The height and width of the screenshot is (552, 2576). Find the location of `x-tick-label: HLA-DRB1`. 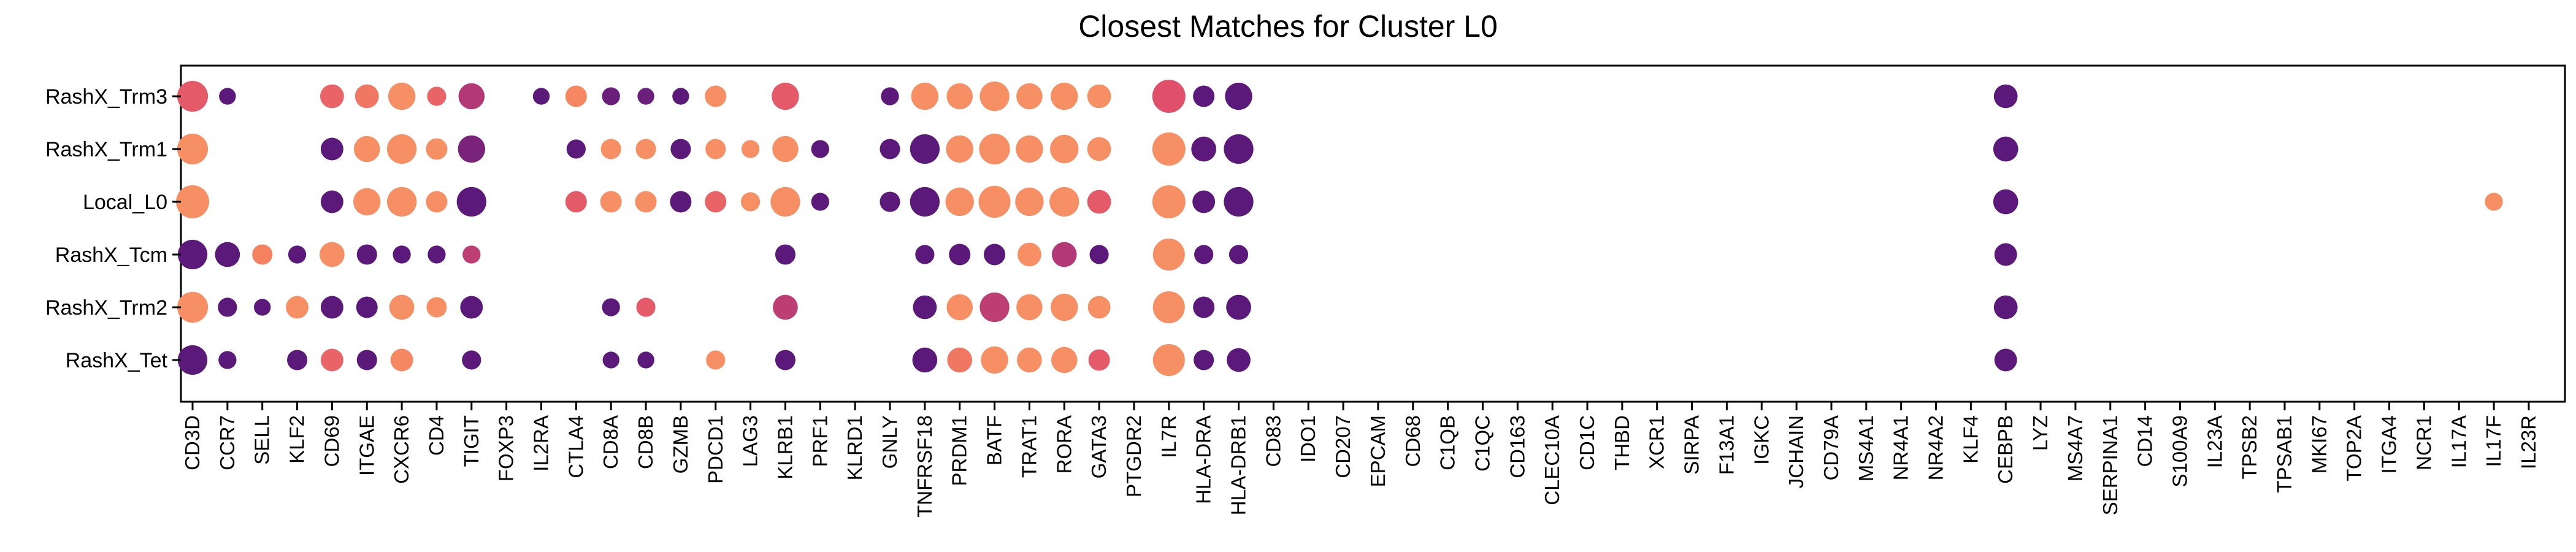

x-tick-label: HLA-DRB1 is located at coordinates (1238, 465).